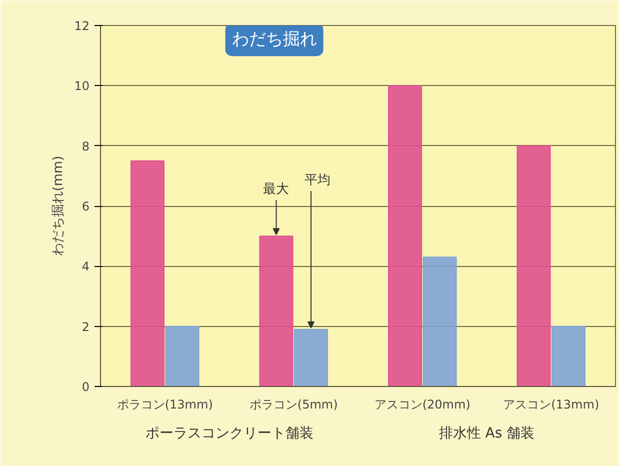 This screenshot has width=619, height=466. What do you see at coordinates (82, 26) in the screenshot?
I see `y-tick-label: 12` at bounding box center [82, 26].